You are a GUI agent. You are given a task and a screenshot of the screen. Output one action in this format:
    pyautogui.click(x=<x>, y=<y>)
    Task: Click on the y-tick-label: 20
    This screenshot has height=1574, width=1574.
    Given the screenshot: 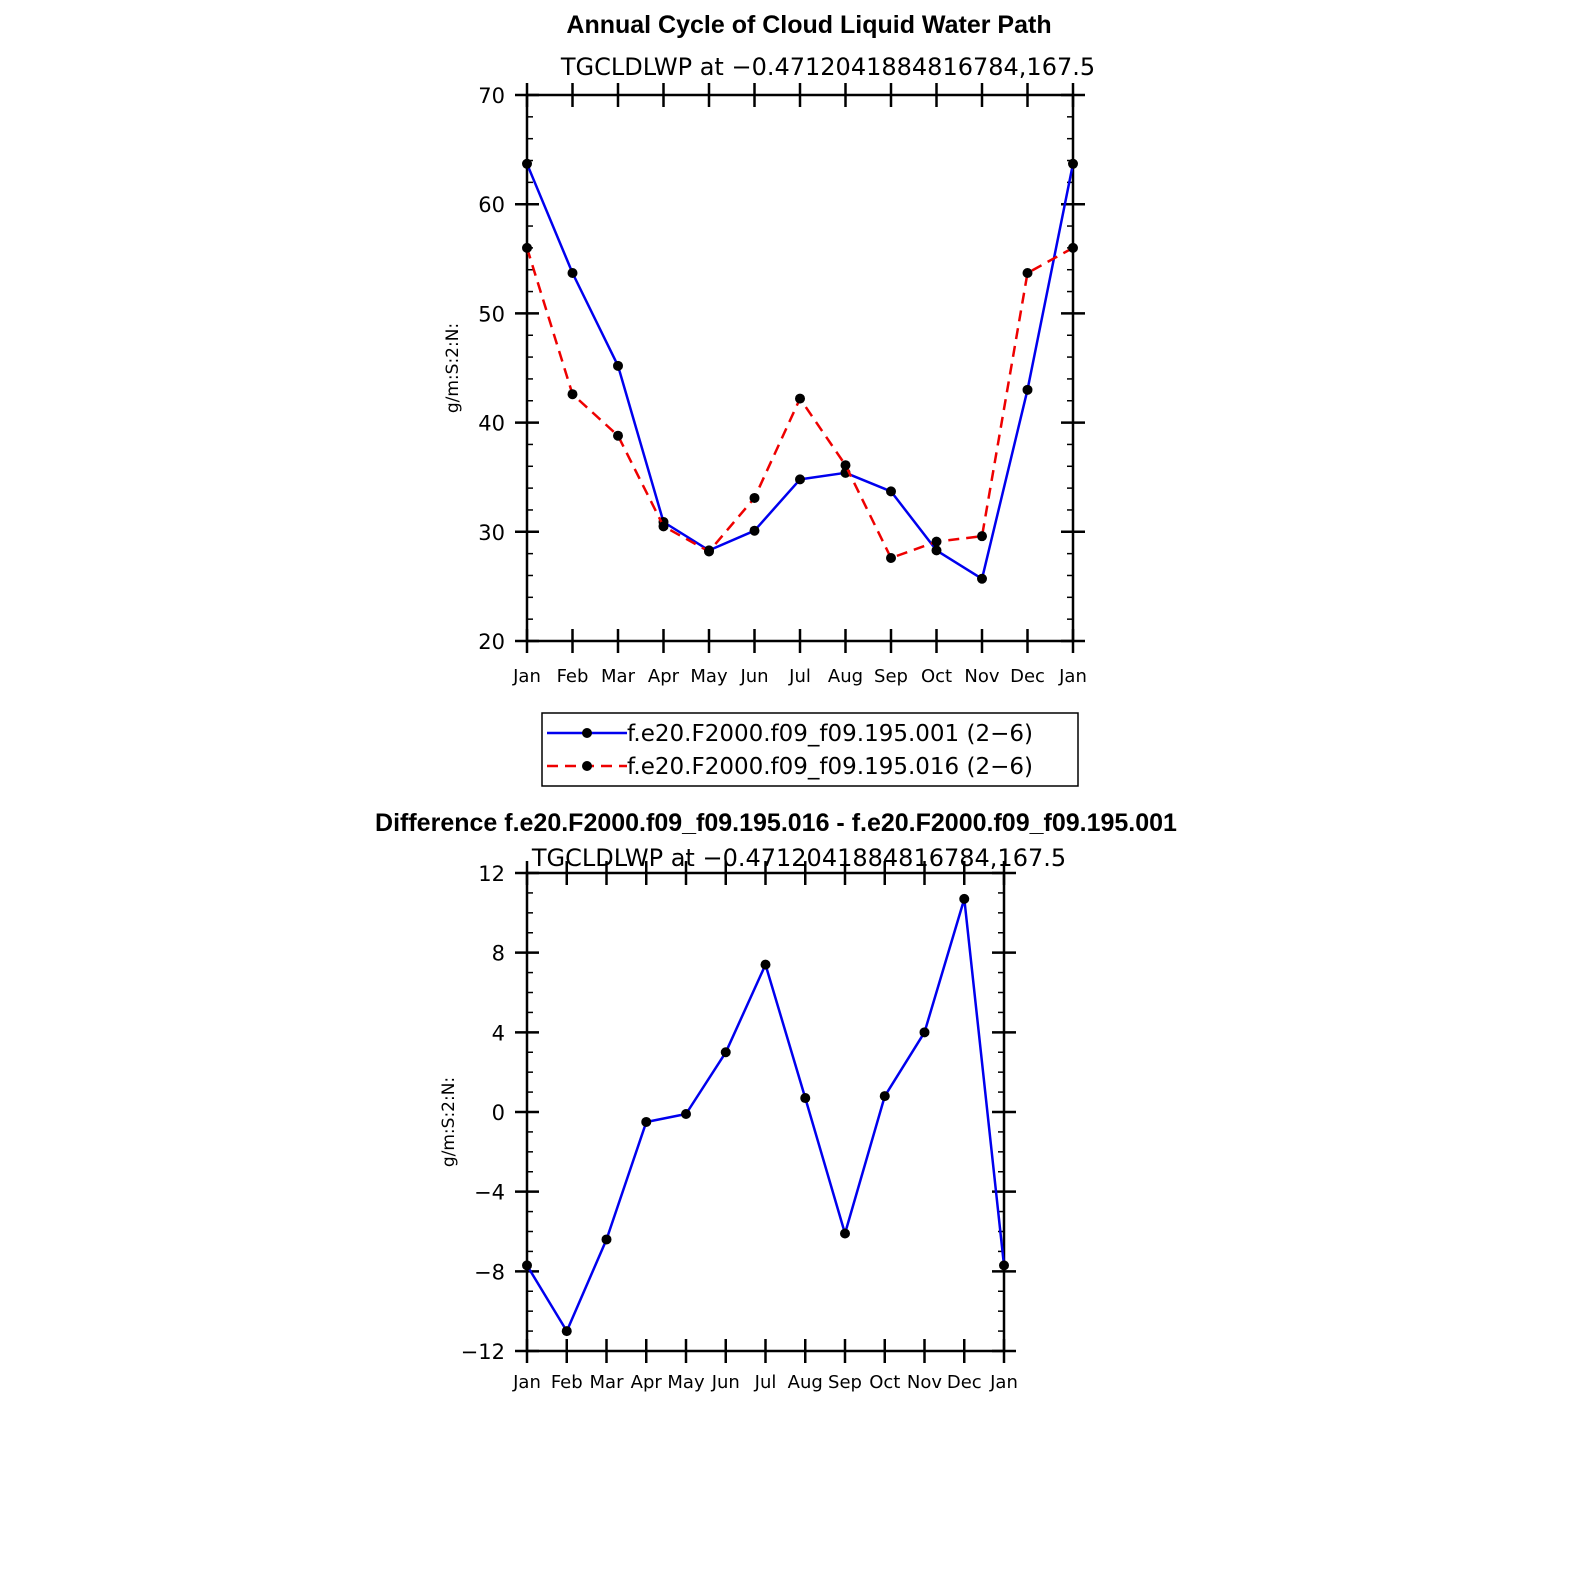 What is the action you would take?
    pyautogui.click(x=491, y=642)
    